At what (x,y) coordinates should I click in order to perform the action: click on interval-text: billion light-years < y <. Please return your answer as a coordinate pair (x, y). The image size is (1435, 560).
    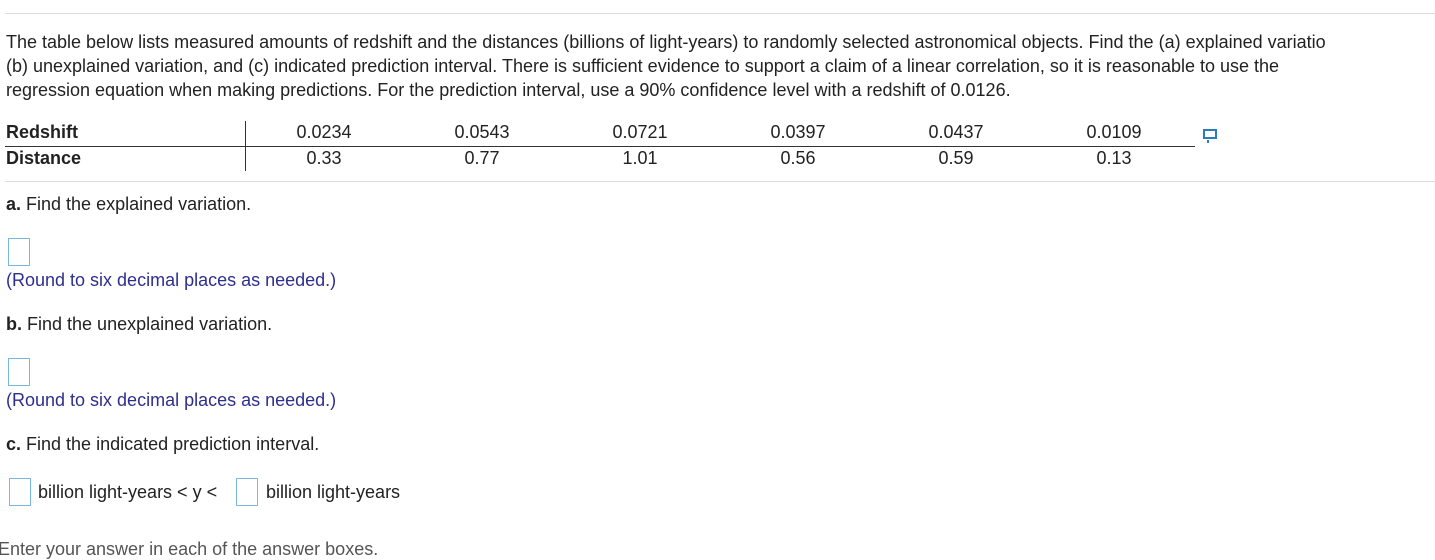
    Looking at the image, I should click on (128, 492).